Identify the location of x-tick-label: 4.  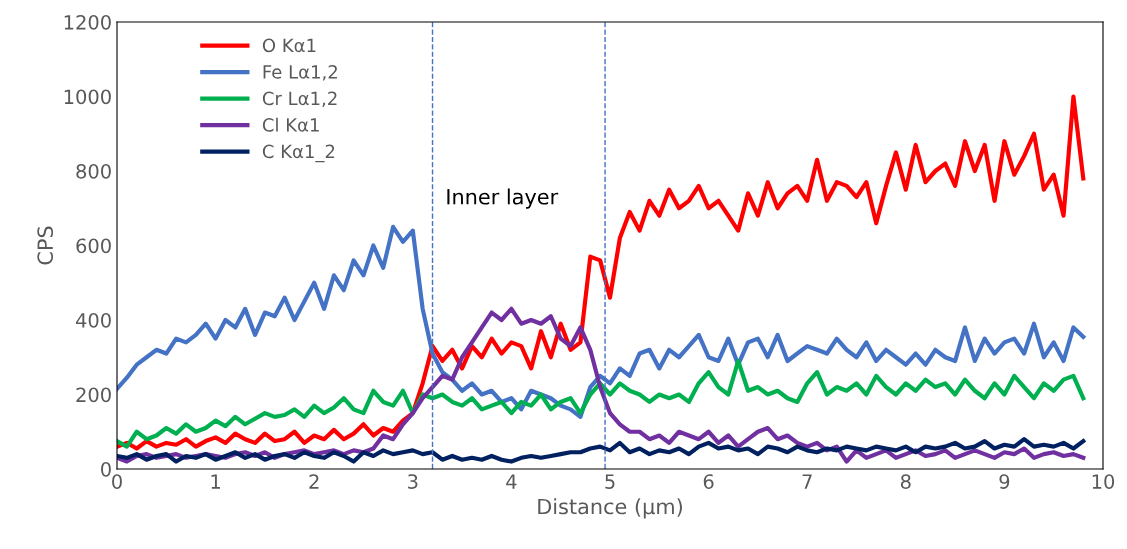
(511, 481).